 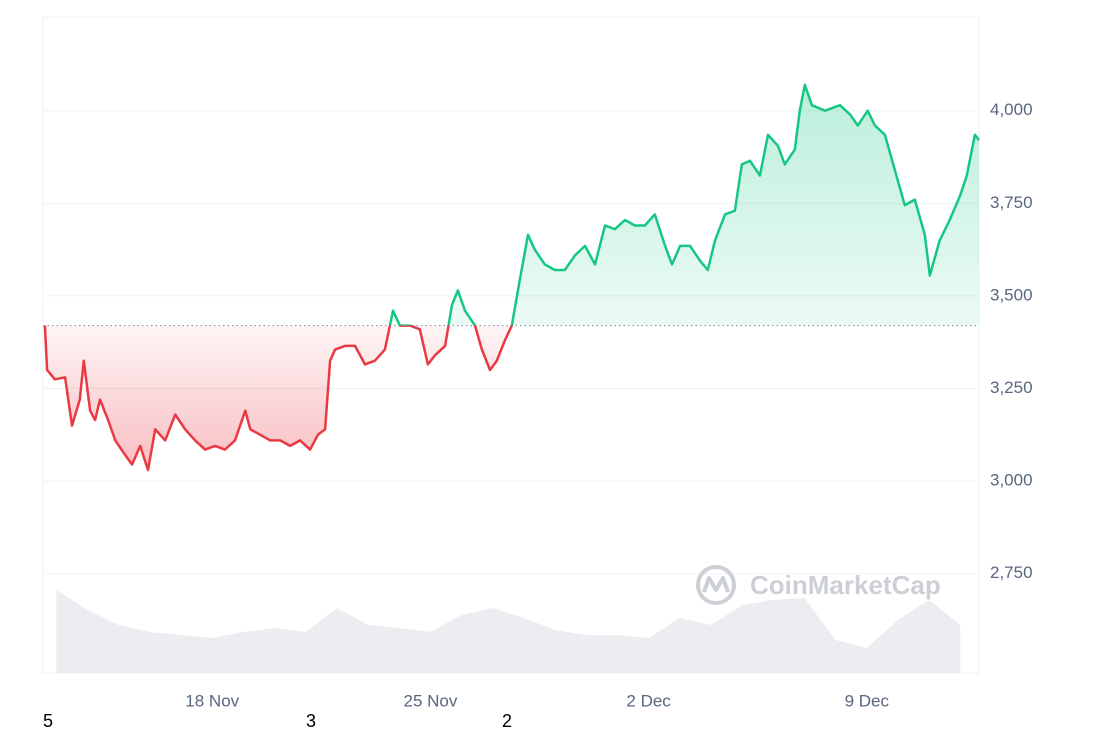 What do you see at coordinates (311, 721) in the screenshot?
I see `footer-label: 3` at bounding box center [311, 721].